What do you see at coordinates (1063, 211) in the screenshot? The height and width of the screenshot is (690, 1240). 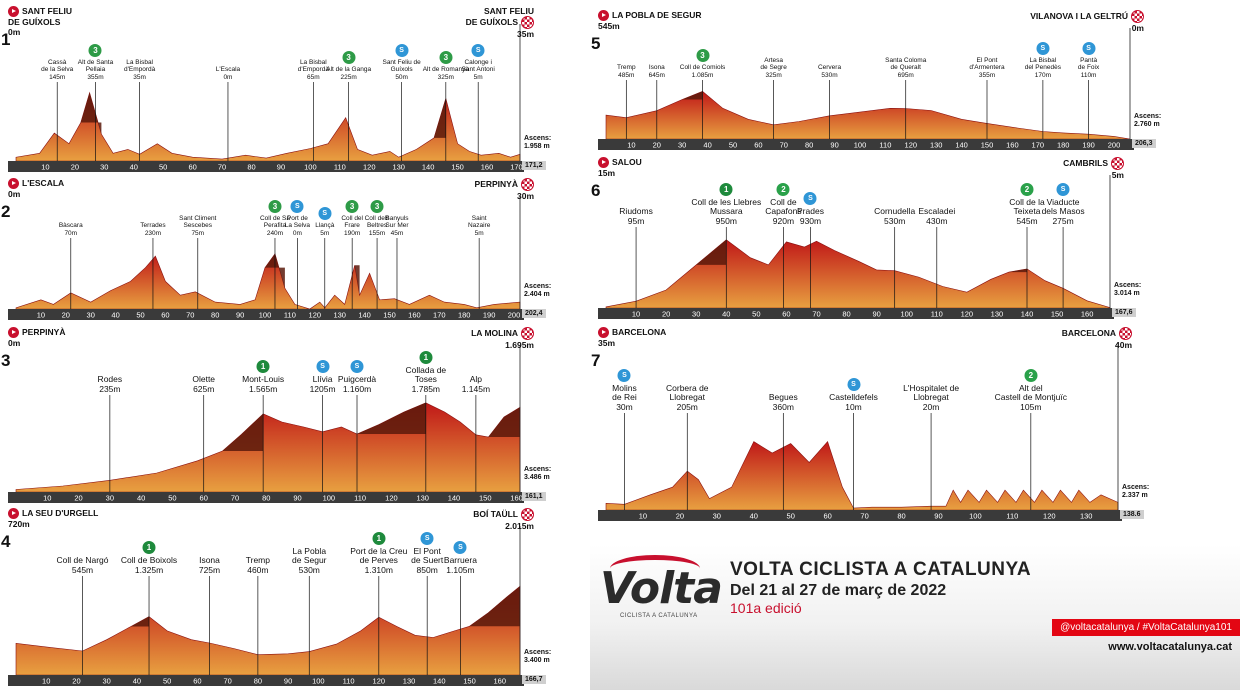 I see `location-label: Viaducte dels Masos 275m` at bounding box center [1063, 211].